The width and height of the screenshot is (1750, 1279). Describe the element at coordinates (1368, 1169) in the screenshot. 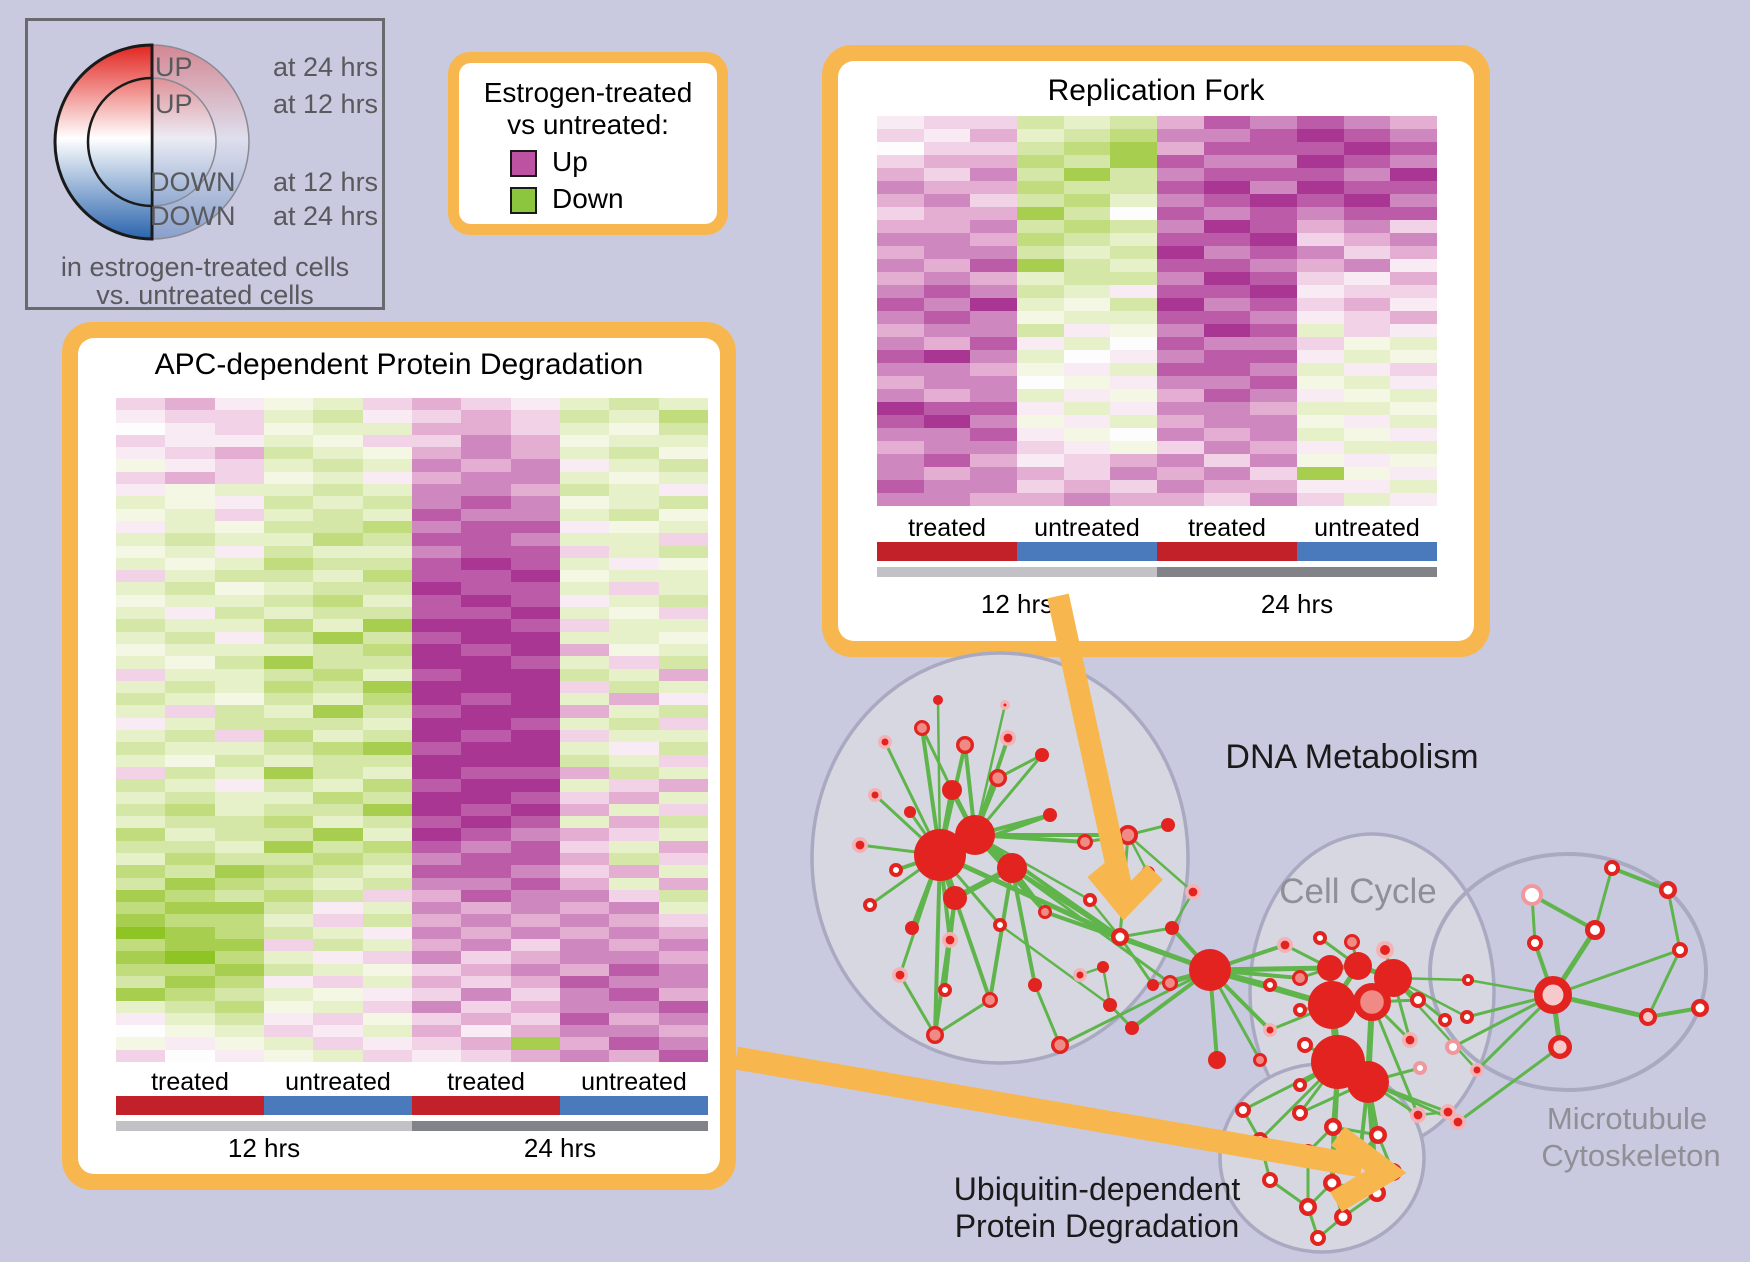

I see `arrow-apc-to-ubiquitin-head` at that location.